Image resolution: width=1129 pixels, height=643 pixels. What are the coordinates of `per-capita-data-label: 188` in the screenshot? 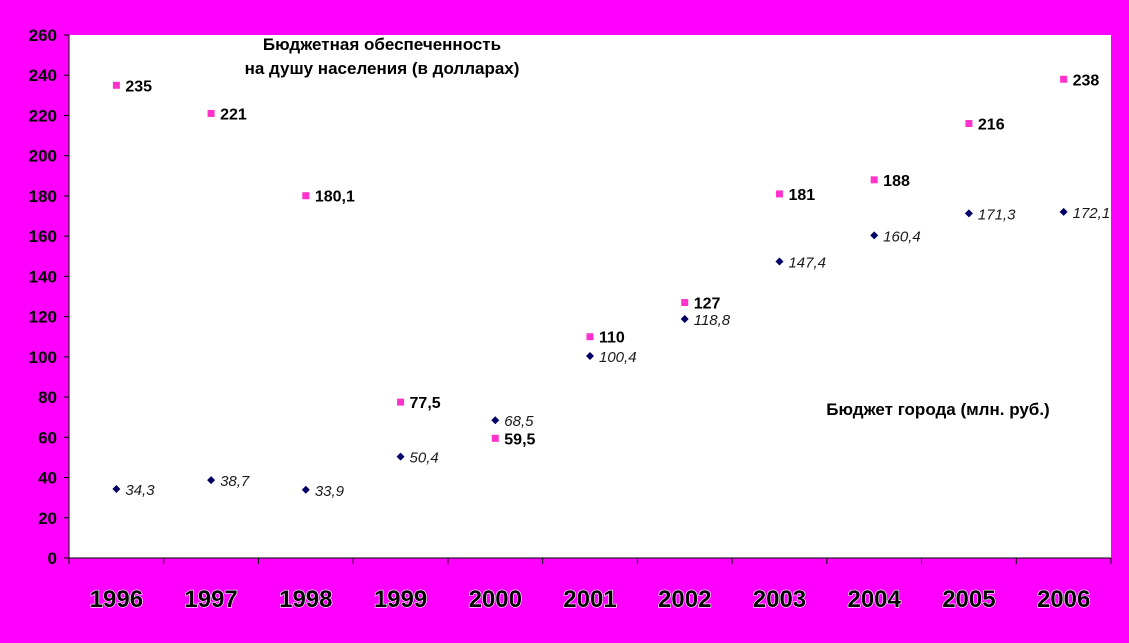 It's located at (896, 181).